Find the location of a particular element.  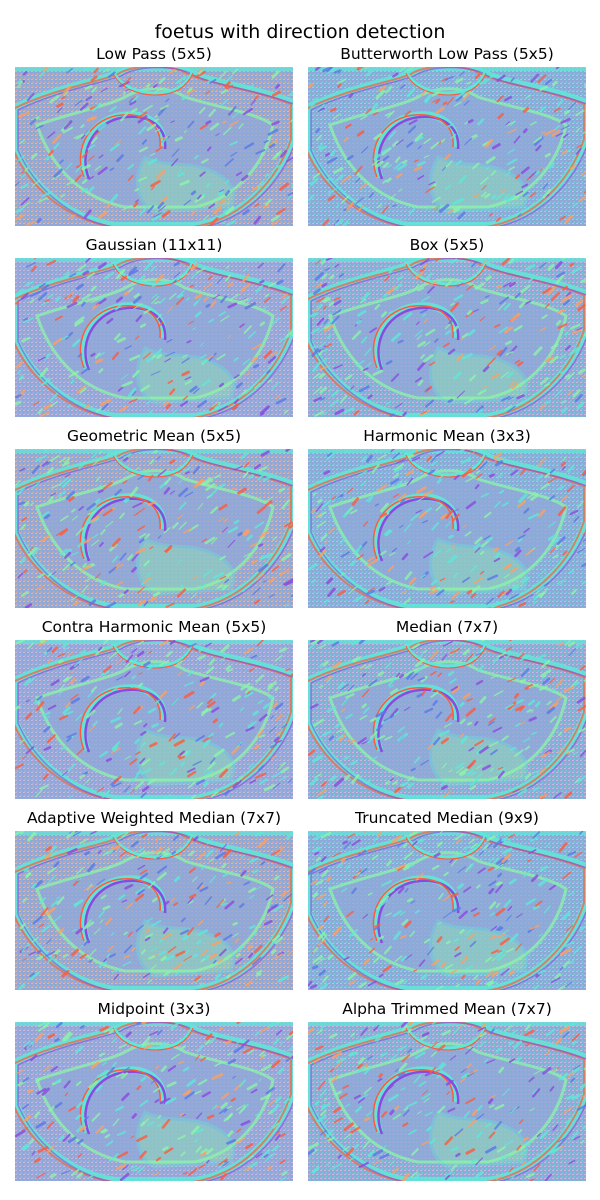

panel-title: Median (7x7) is located at coordinates (447, 627).